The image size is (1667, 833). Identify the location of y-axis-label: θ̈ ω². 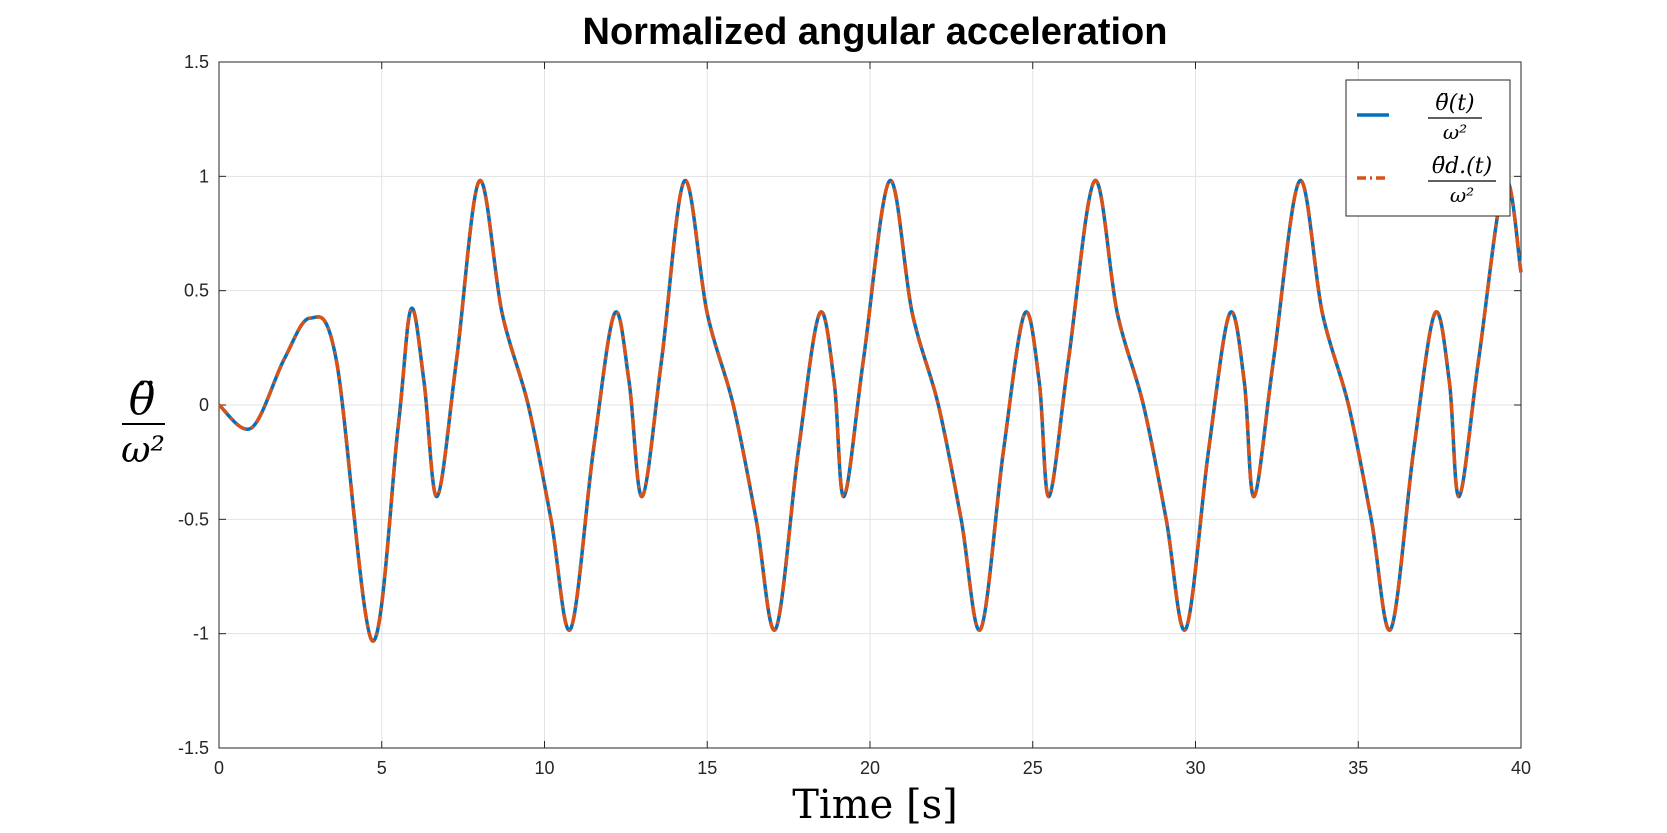
(143, 422).